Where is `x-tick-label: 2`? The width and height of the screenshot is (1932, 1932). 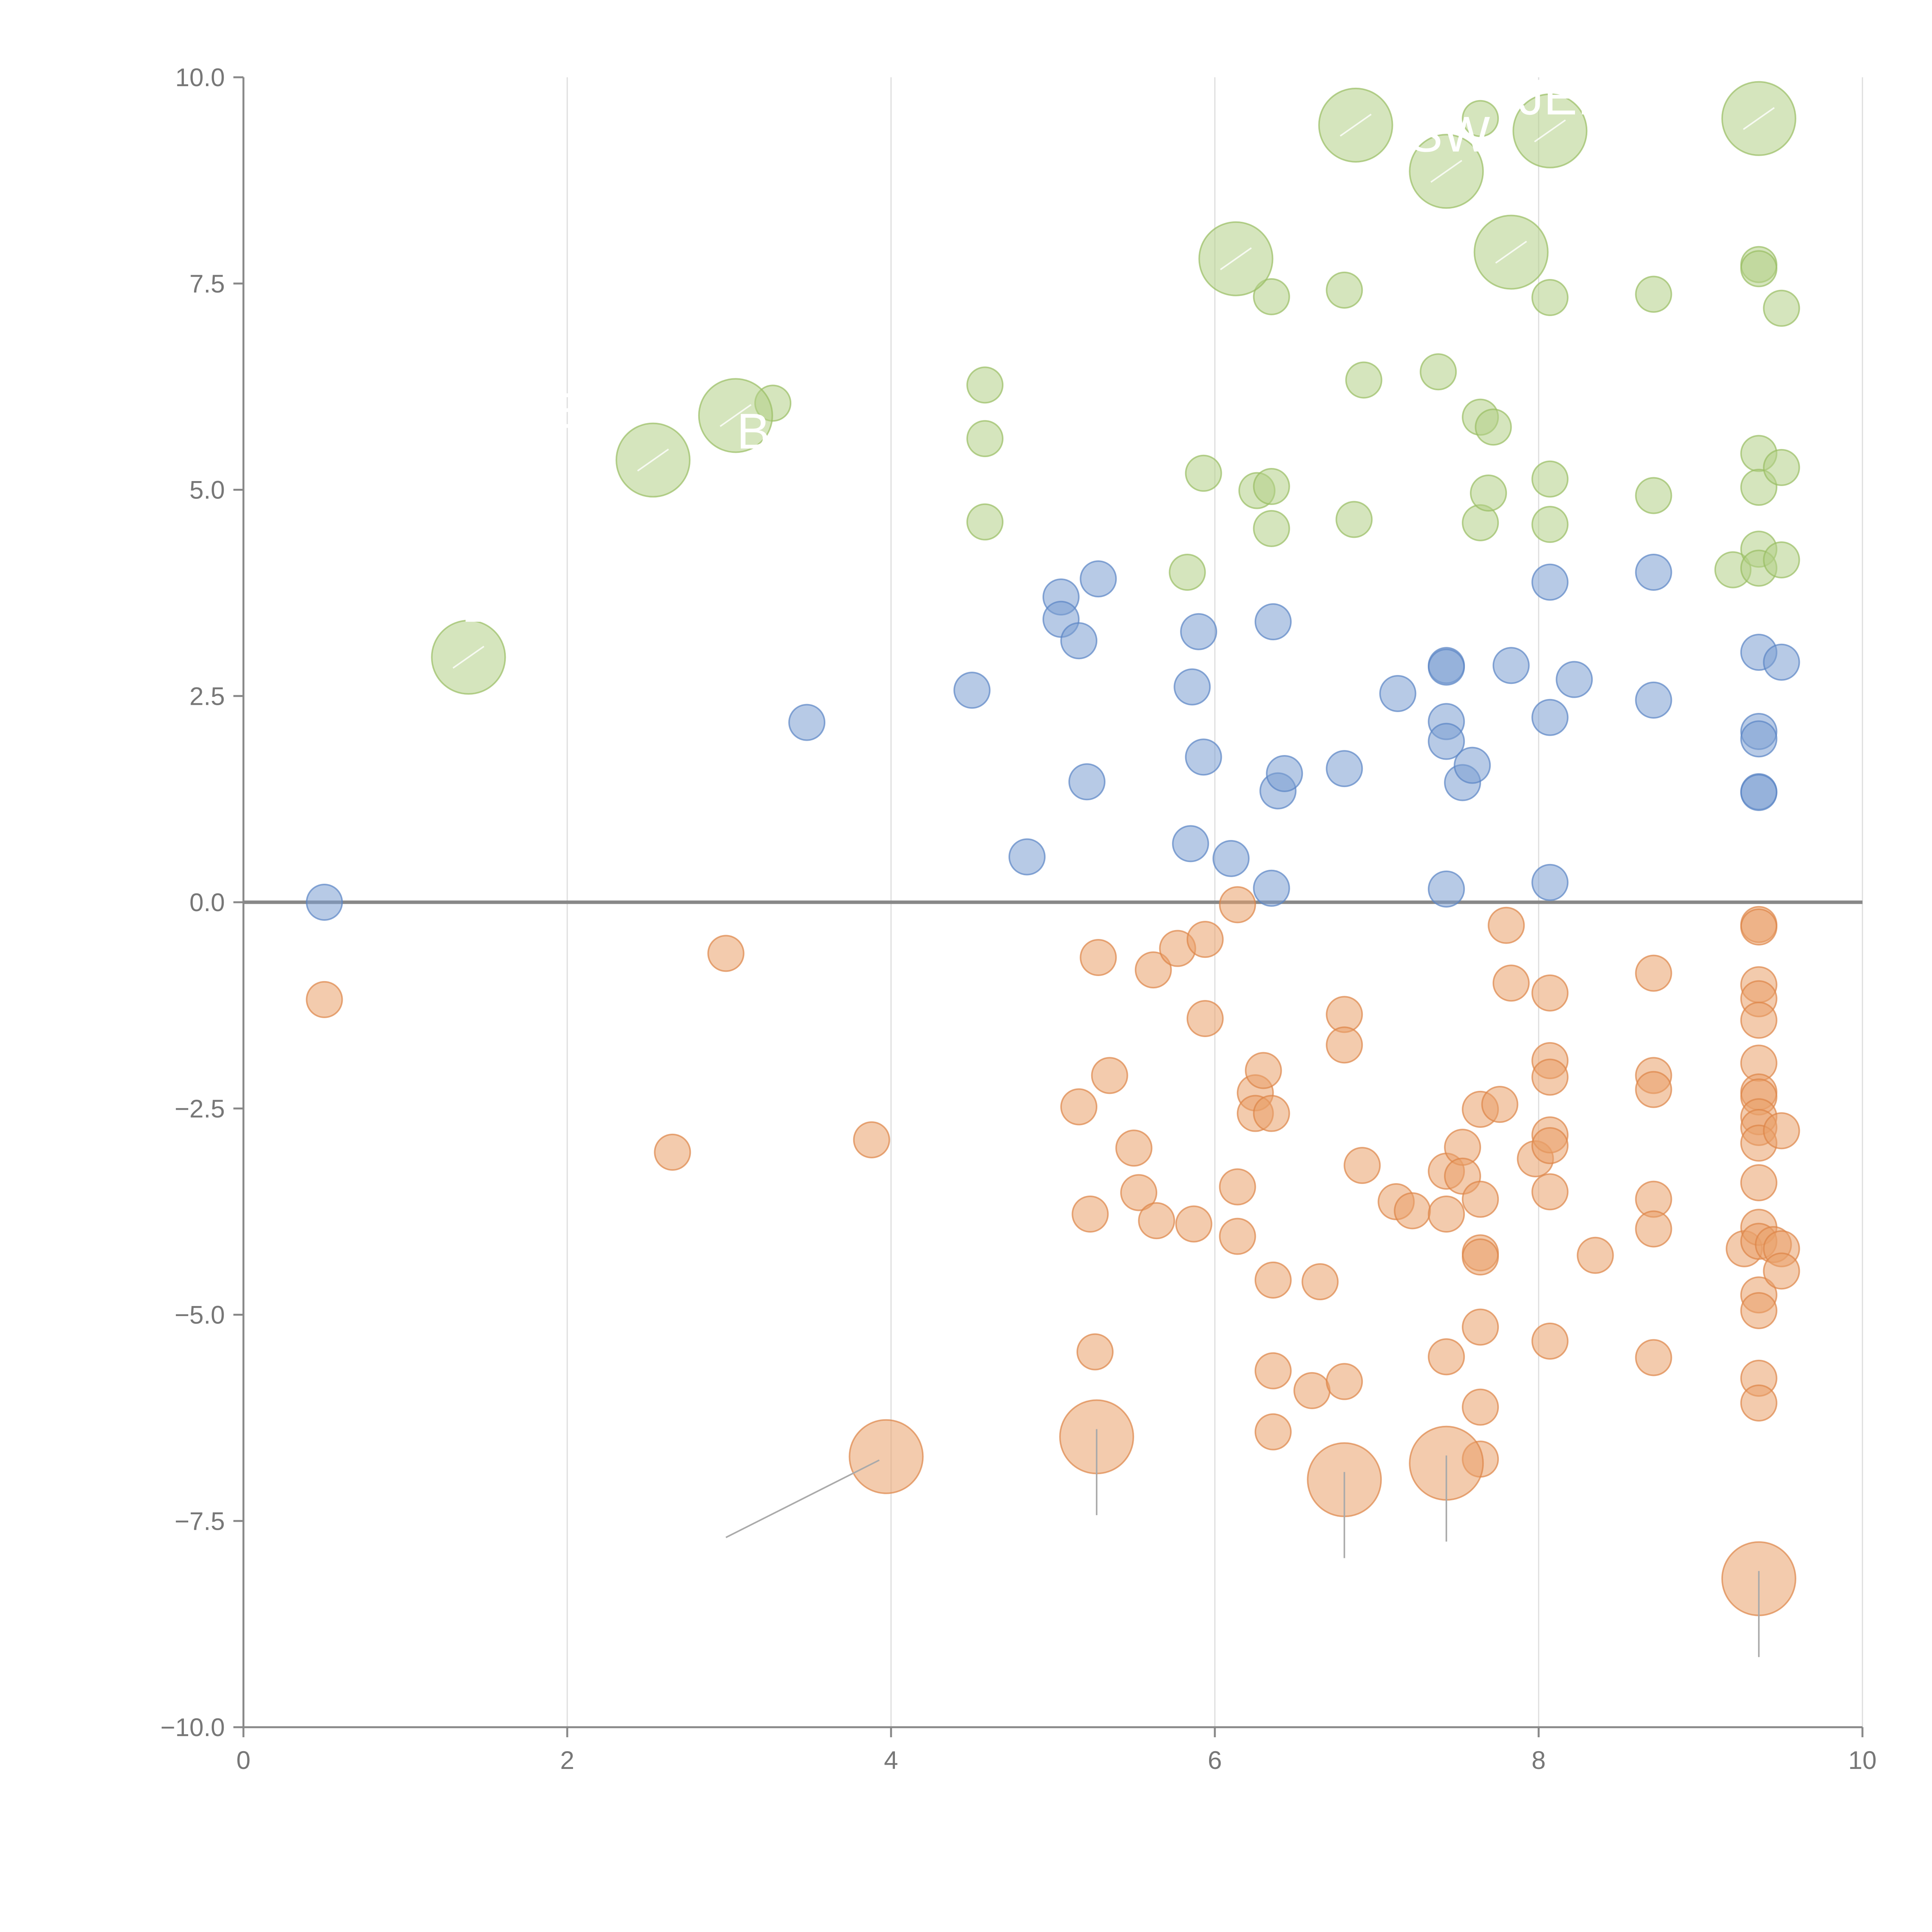
x-tick-label: 2 is located at coordinates (567, 1760).